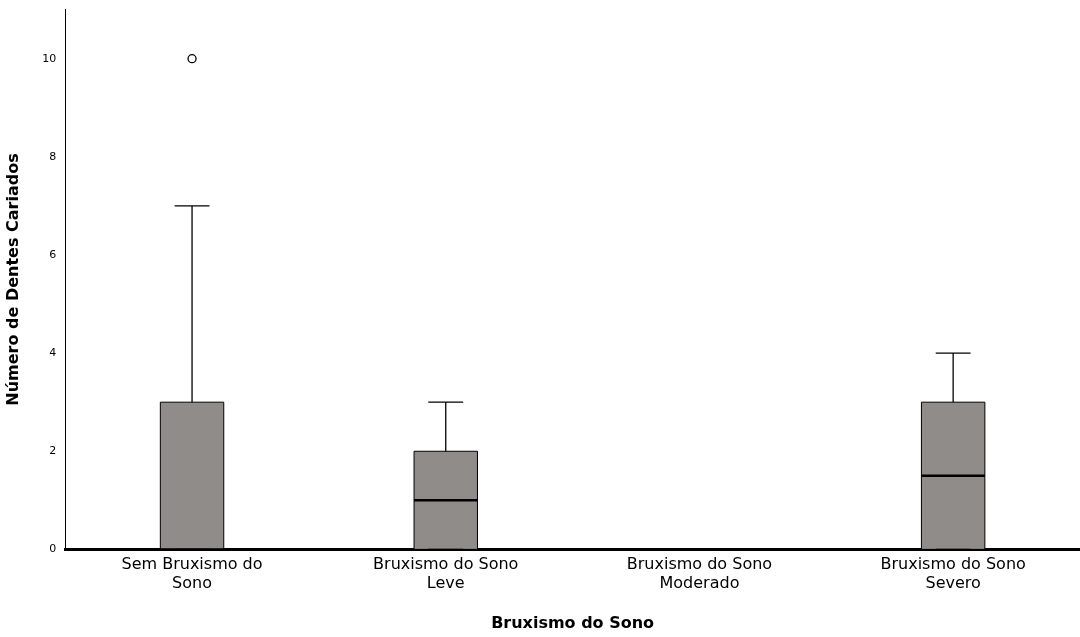 This screenshot has width=1080, height=637. What do you see at coordinates (953, 573) in the screenshot?
I see `x-tick-label: Bruxismo do Sono Severo` at bounding box center [953, 573].